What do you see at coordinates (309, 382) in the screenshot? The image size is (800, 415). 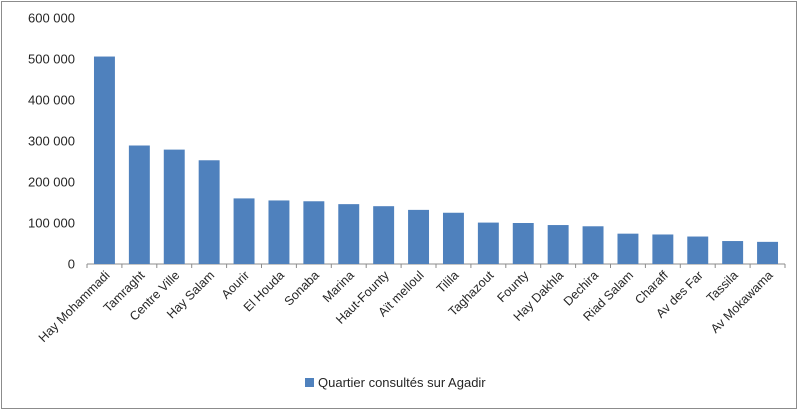 I see `legend-swatch` at bounding box center [309, 382].